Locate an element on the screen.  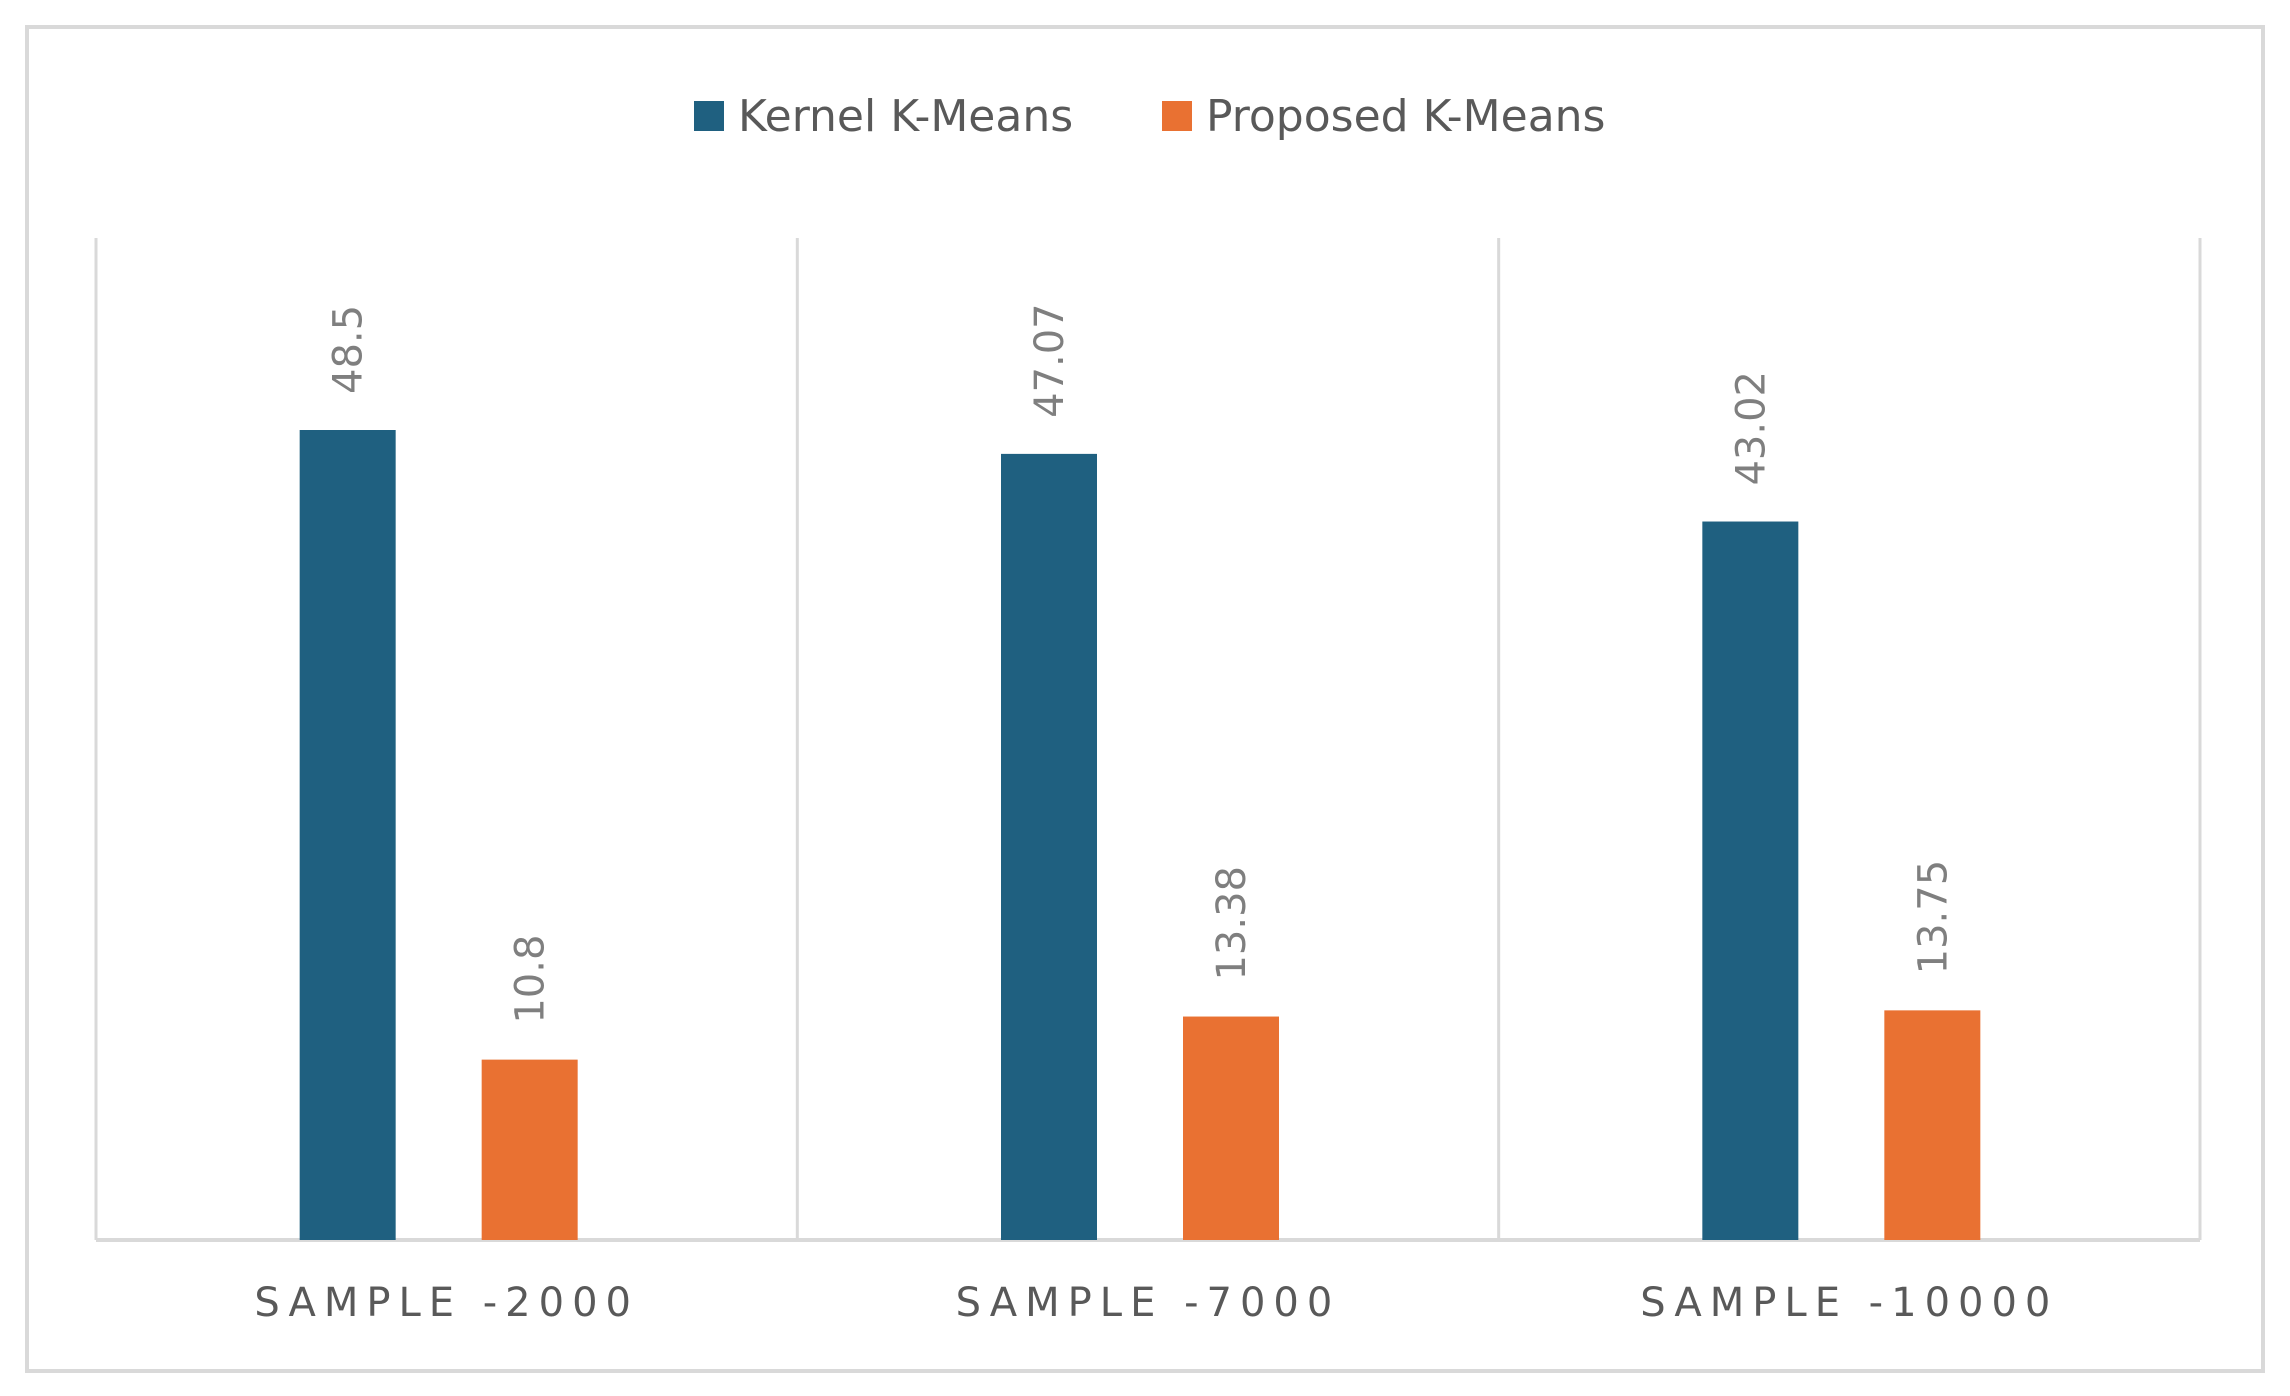
data-label-proposed-3: 13.75 is located at coordinates (1933, 917).